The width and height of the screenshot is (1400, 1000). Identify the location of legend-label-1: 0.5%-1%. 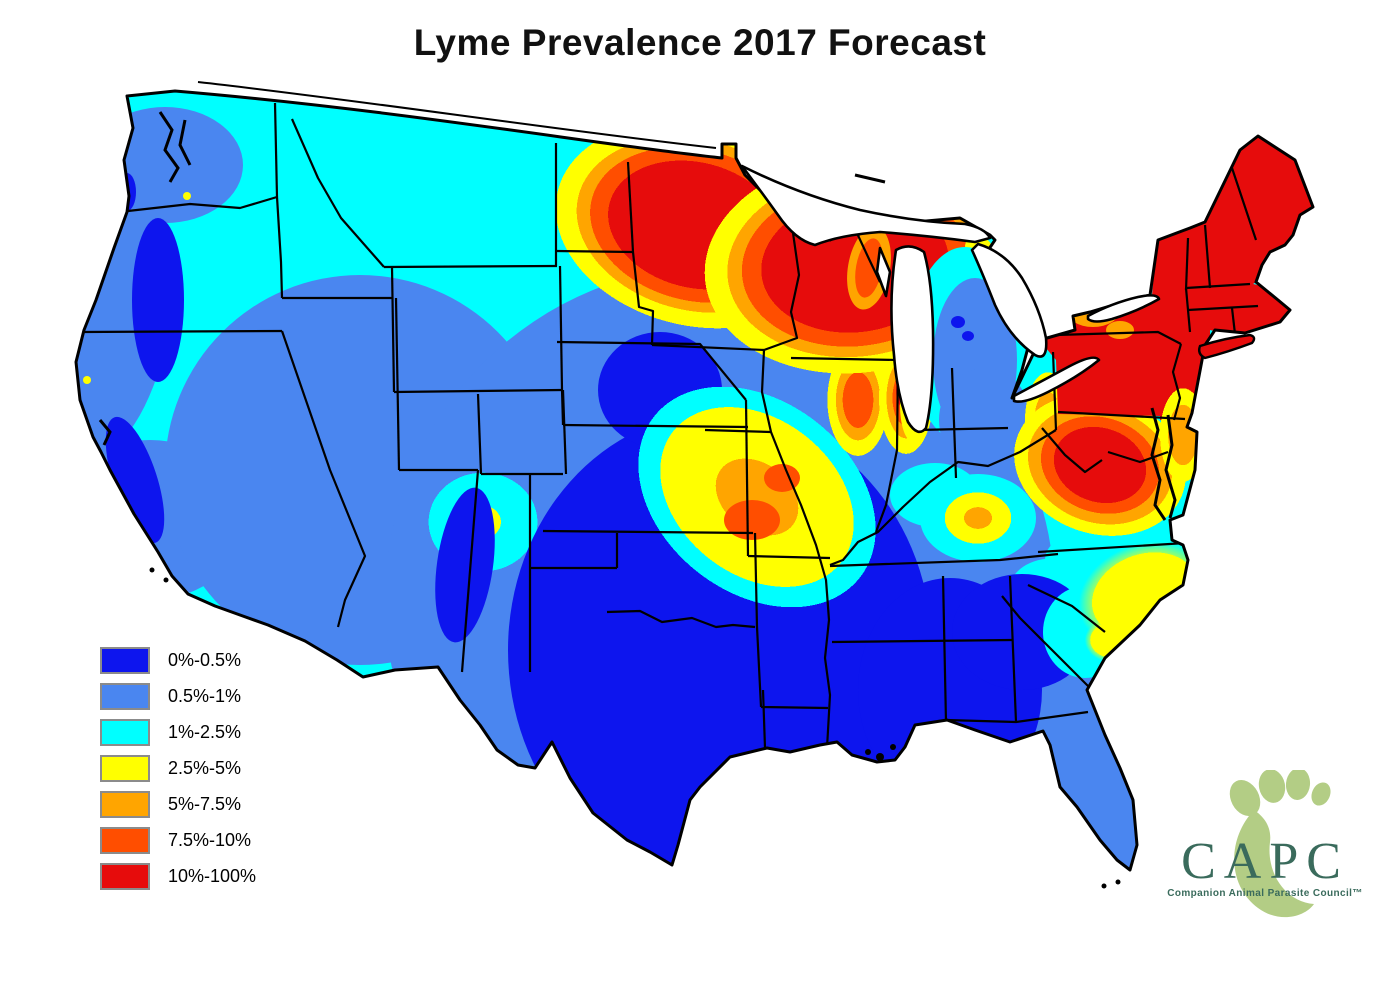
(205, 695).